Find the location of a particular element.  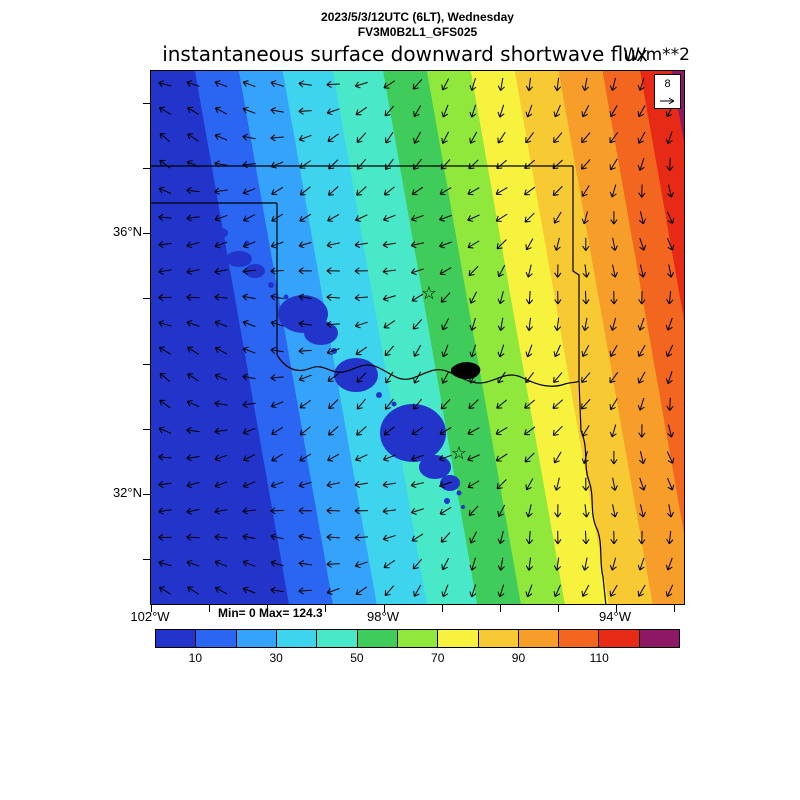

colorbar-tick-label: 50 is located at coordinates (357, 658).